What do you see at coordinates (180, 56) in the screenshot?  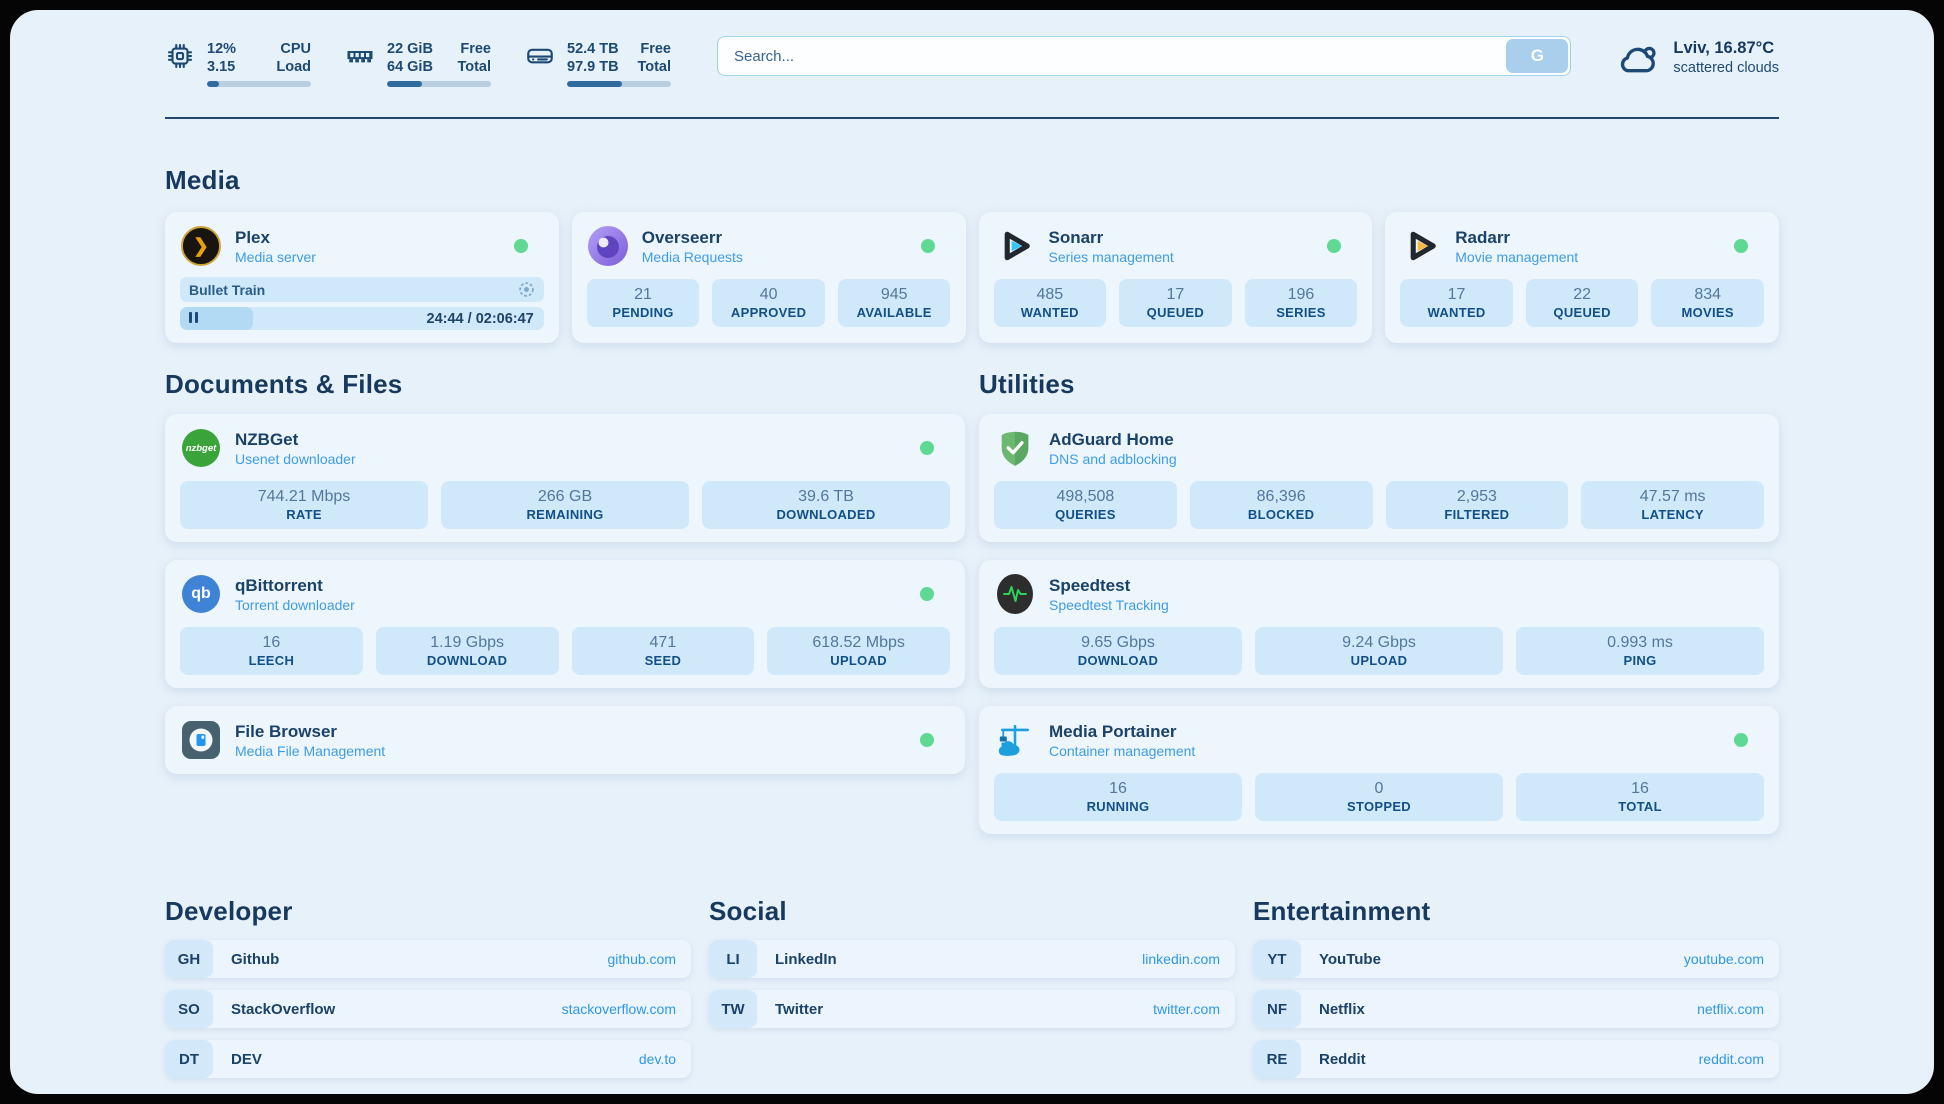 I see `cpu-chip-icon` at bounding box center [180, 56].